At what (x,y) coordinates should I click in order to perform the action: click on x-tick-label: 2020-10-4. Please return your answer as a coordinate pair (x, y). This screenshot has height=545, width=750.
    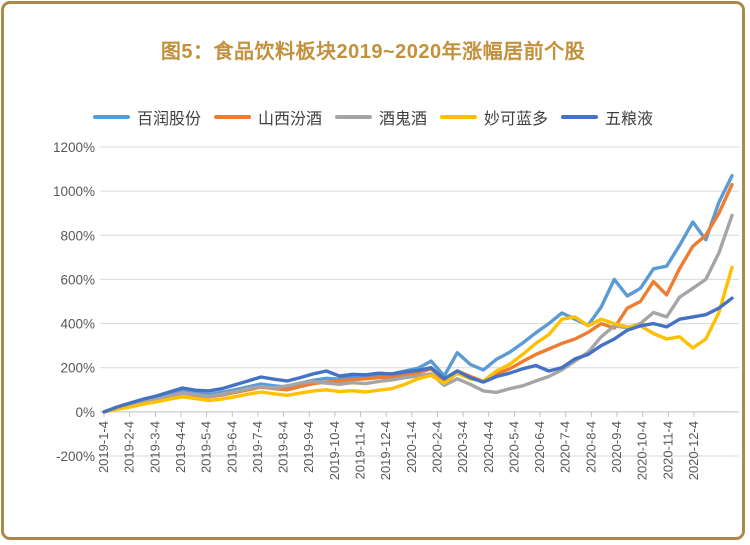
    Looking at the image, I should click on (642, 450).